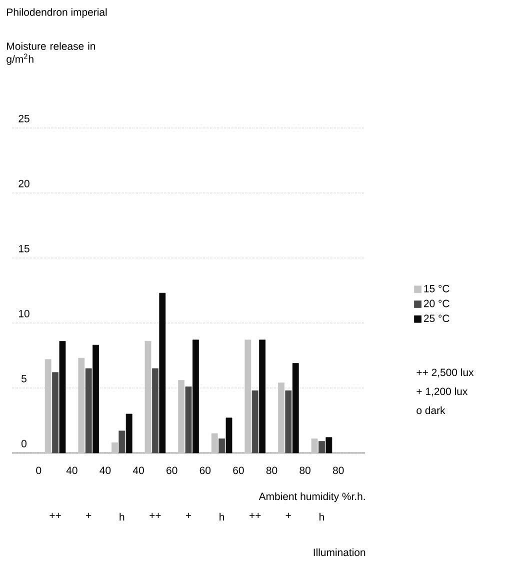 The width and height of the screenshot is (520, 582). Describe the element at coordinates (311, 497) in the screenshot. I see `text: Ambient humidity %r.h.` at that location.